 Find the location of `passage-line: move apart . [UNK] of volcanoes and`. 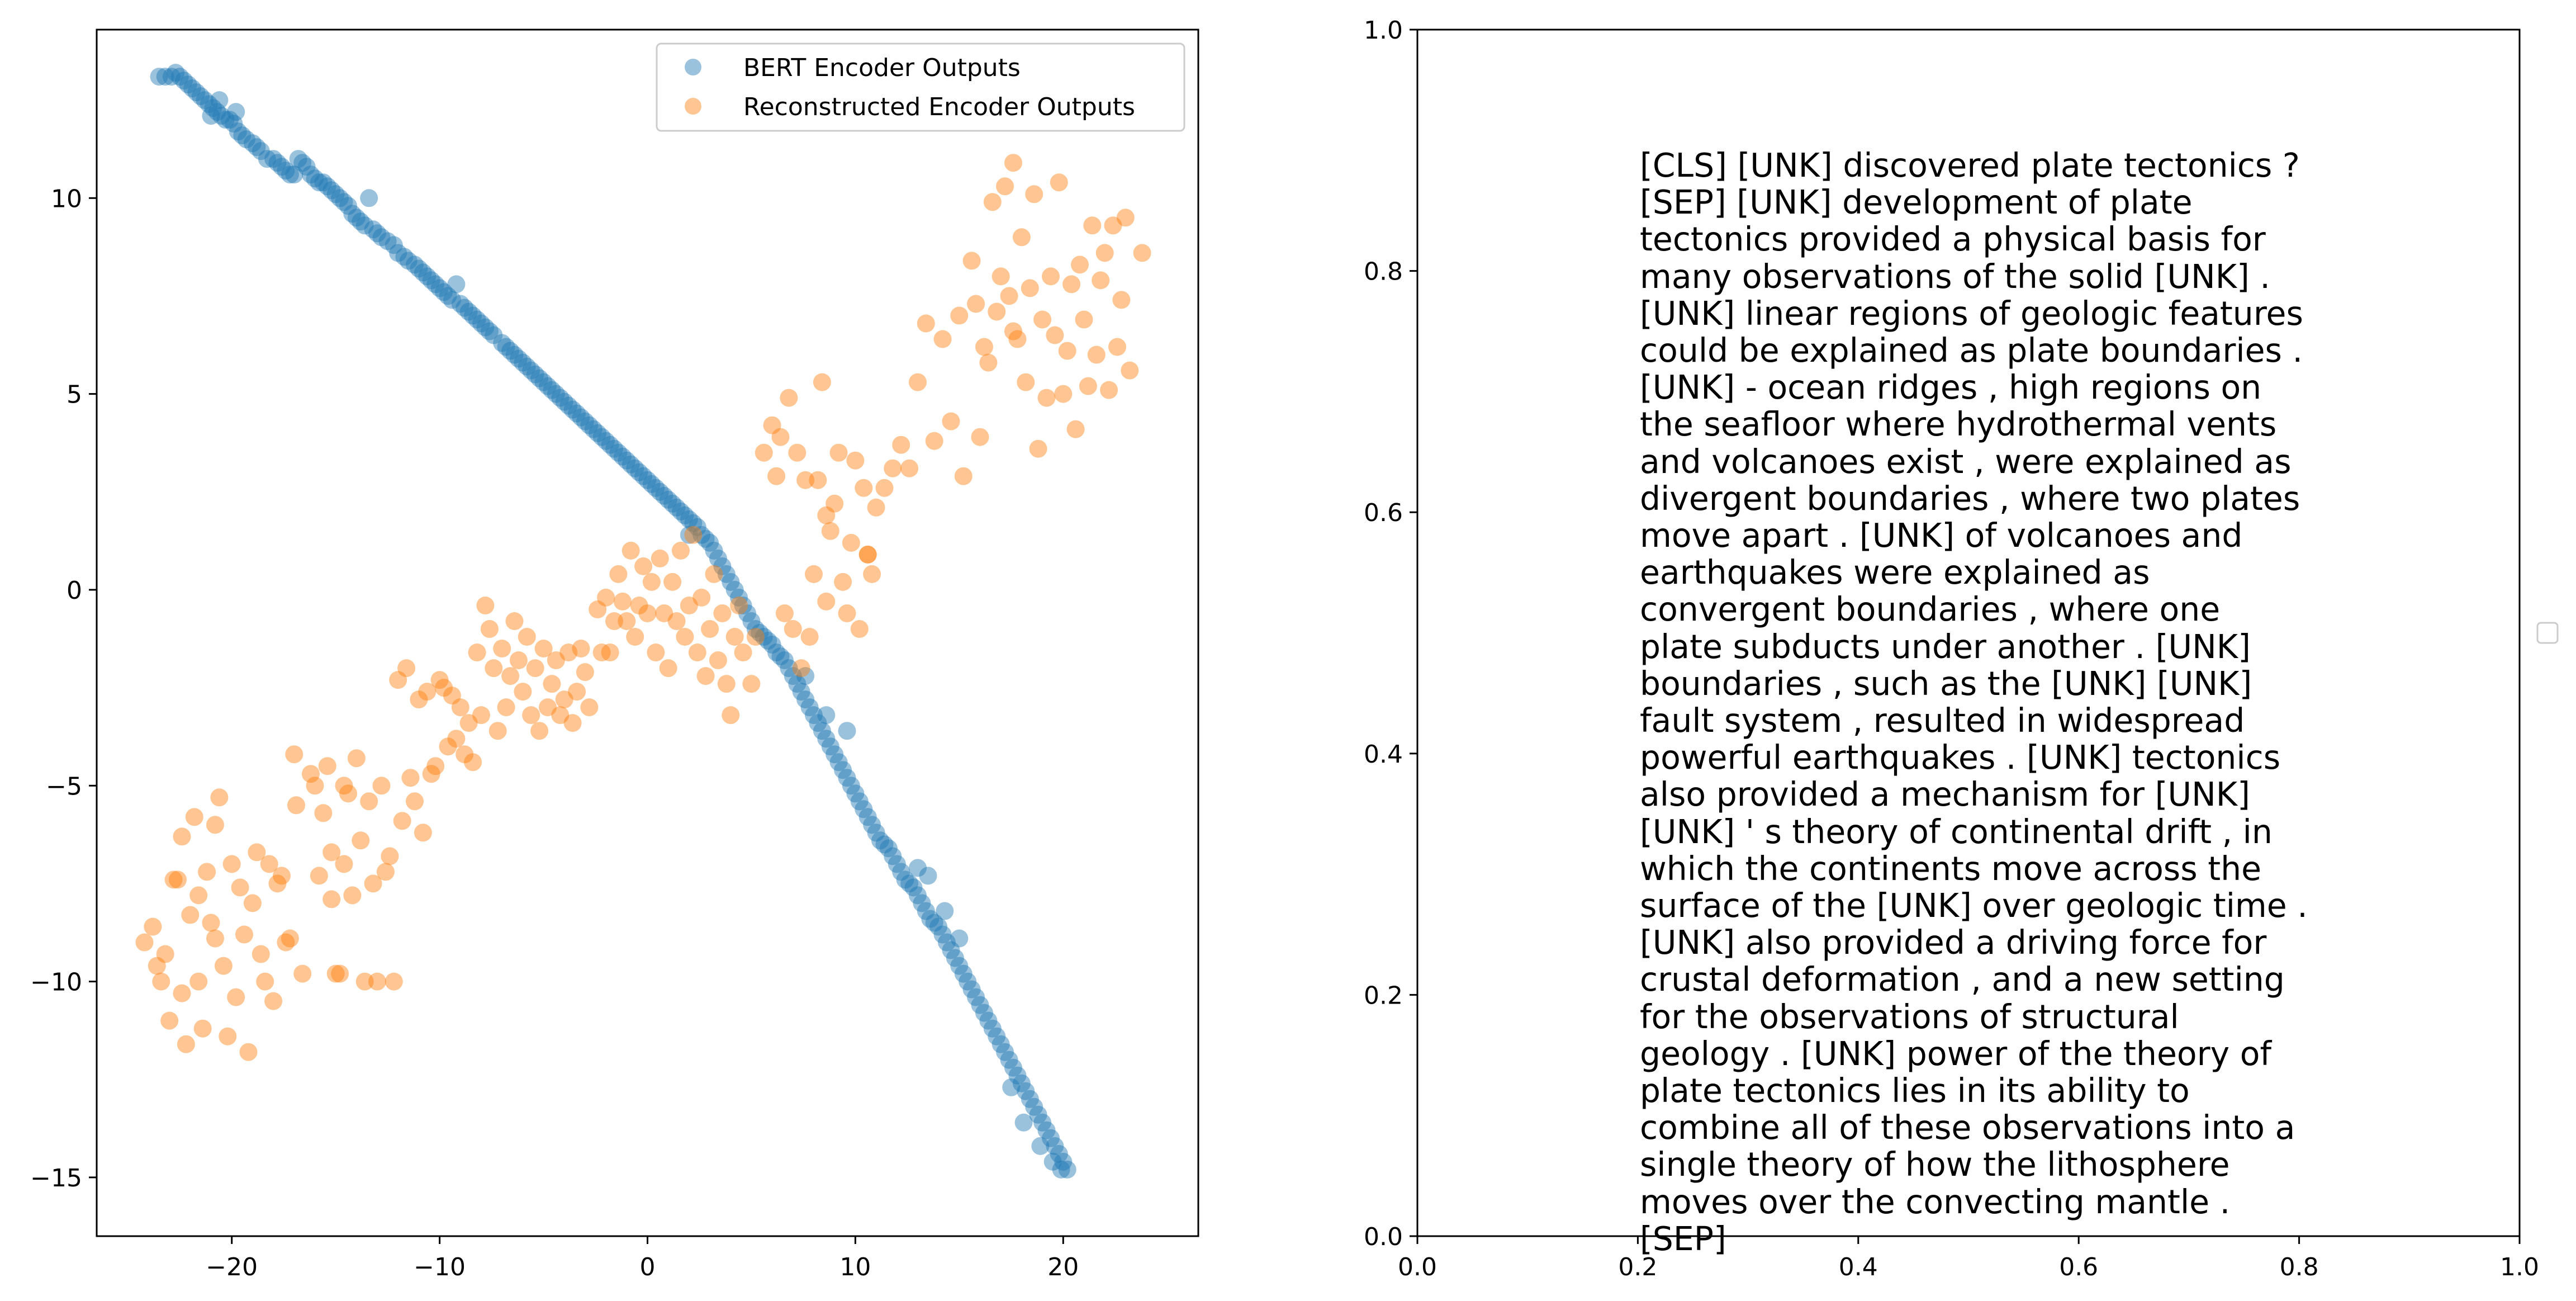

passage-line: move apart . [UNK] of volcanoes and is located at coordinates (1941, 536).